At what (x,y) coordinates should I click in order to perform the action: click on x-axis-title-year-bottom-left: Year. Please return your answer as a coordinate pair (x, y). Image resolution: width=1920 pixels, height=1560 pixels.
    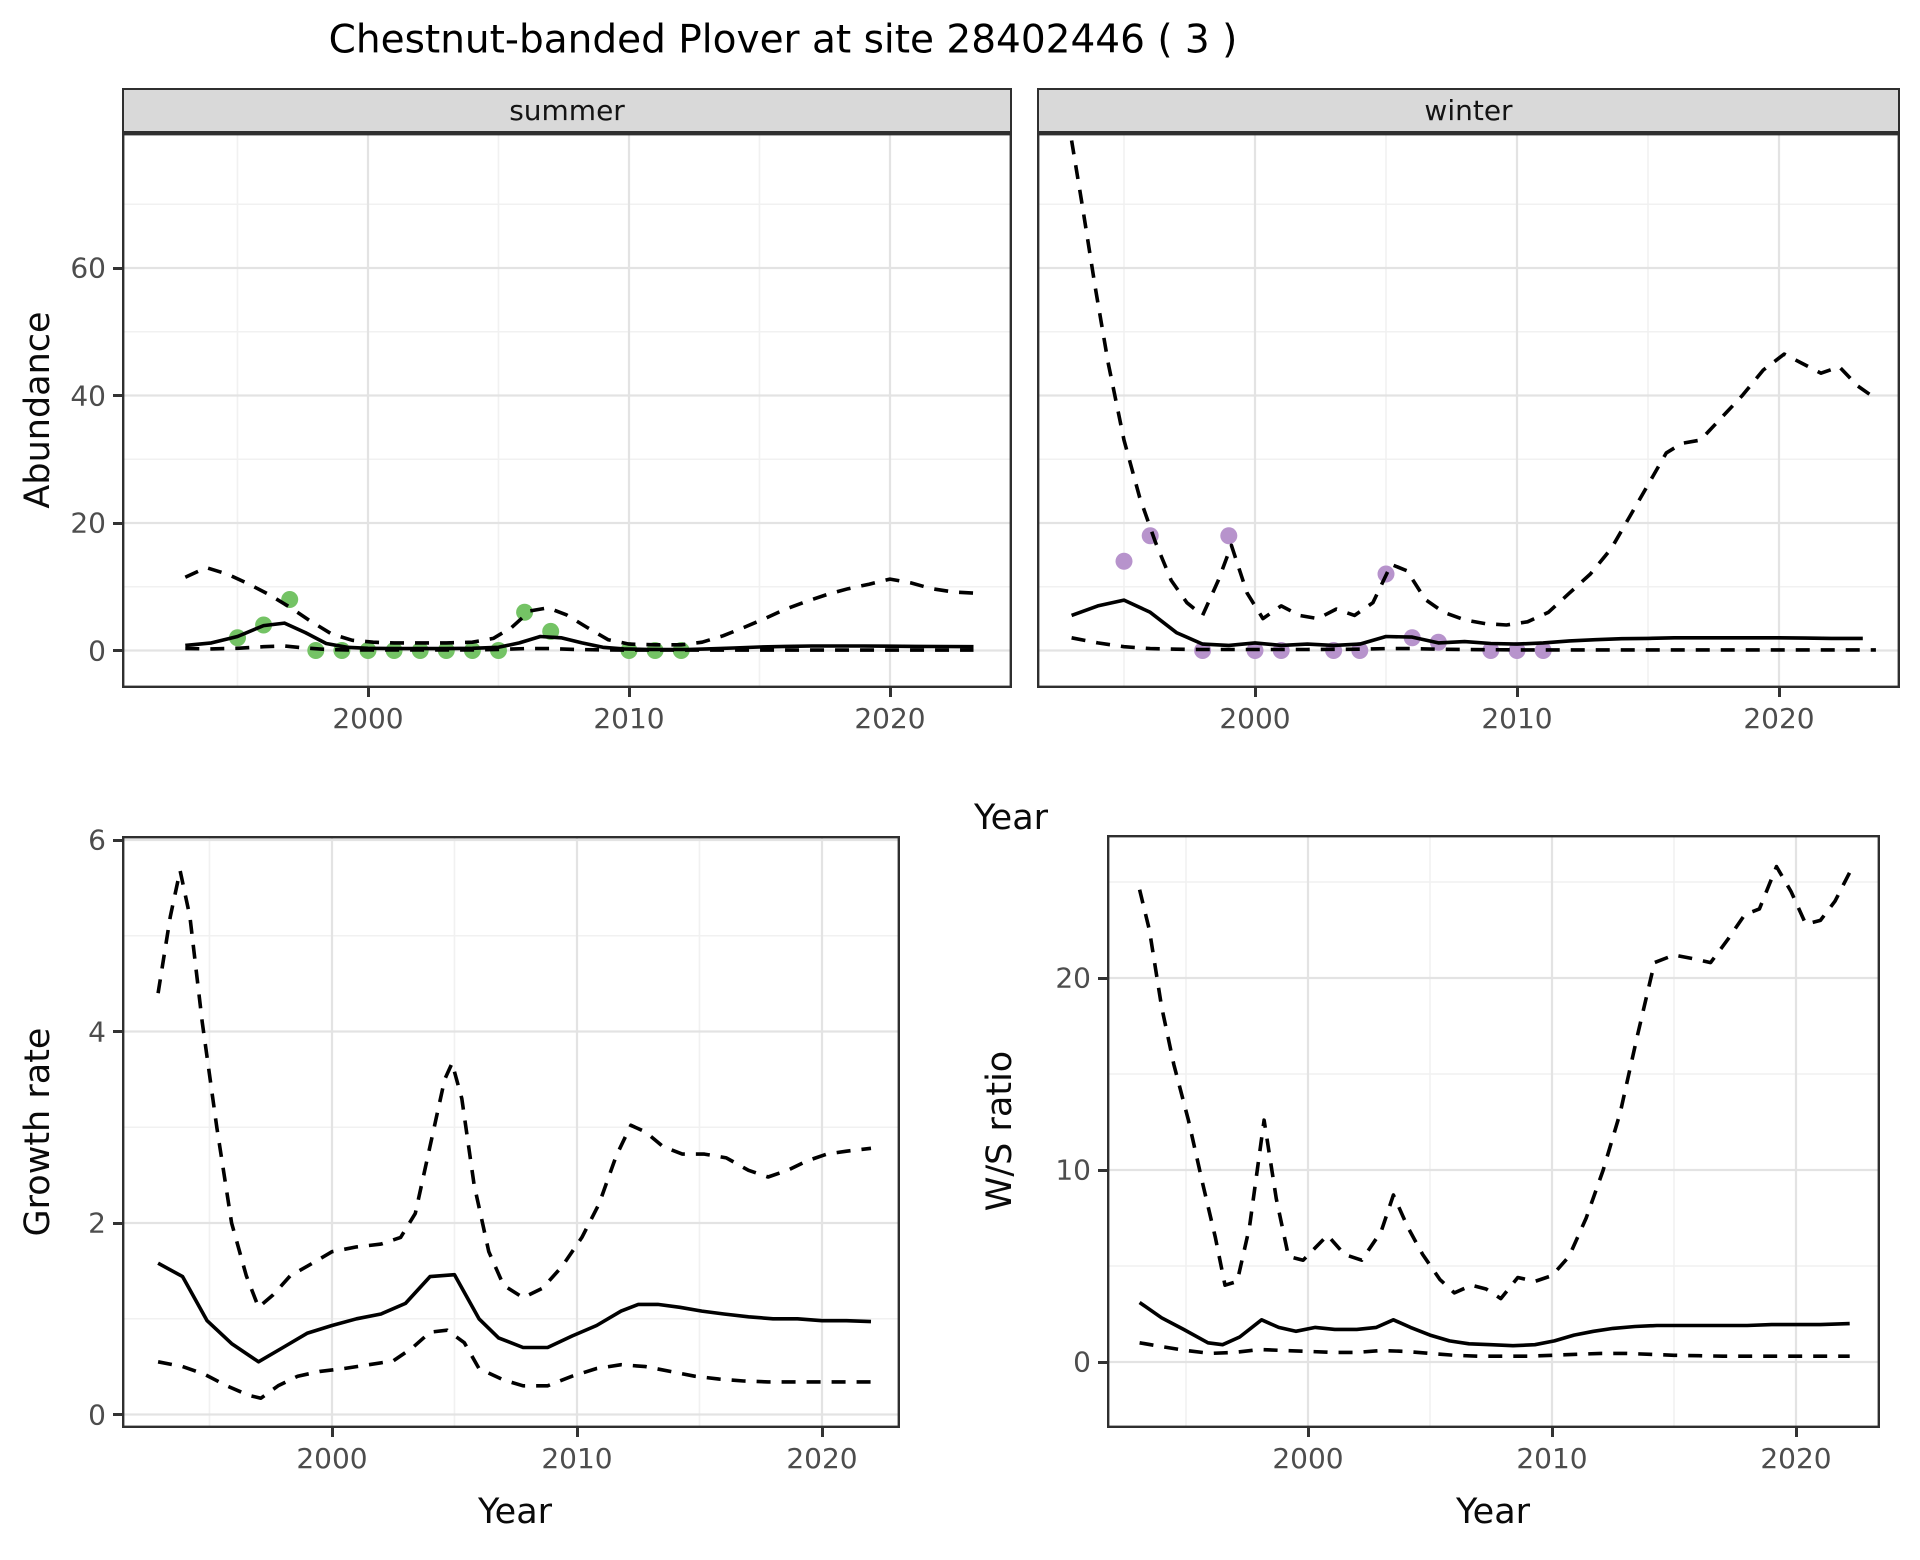
    Looking at the image, I should click on (515, 1512).